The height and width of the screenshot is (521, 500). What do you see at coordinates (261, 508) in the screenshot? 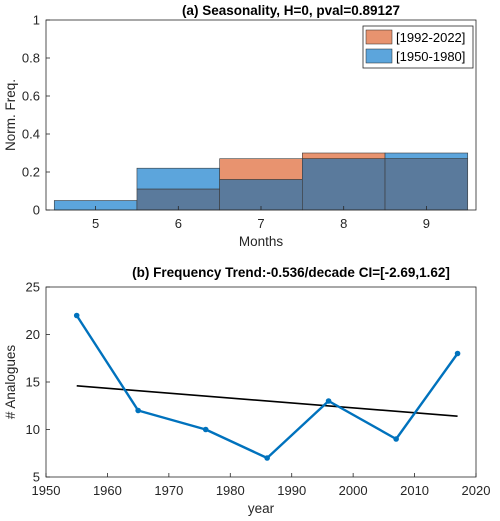
I see `panel-b-x-label: year` at bounding box center [261, 508].